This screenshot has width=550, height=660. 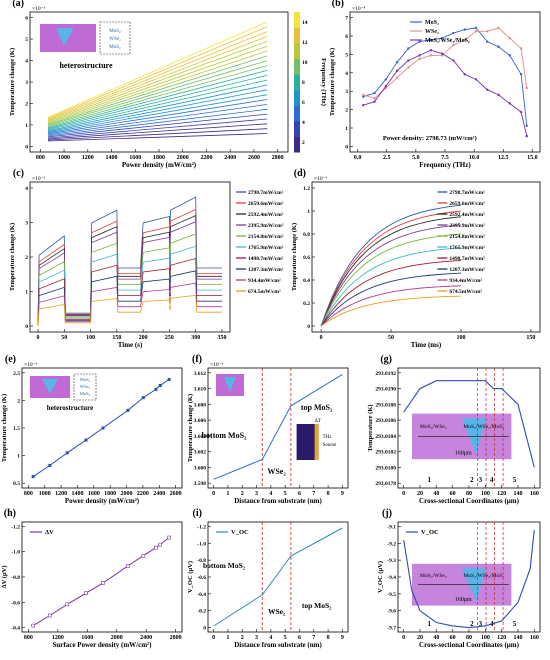 I want to click on x-tick-label: 2.5, so click(x=387, y=158).